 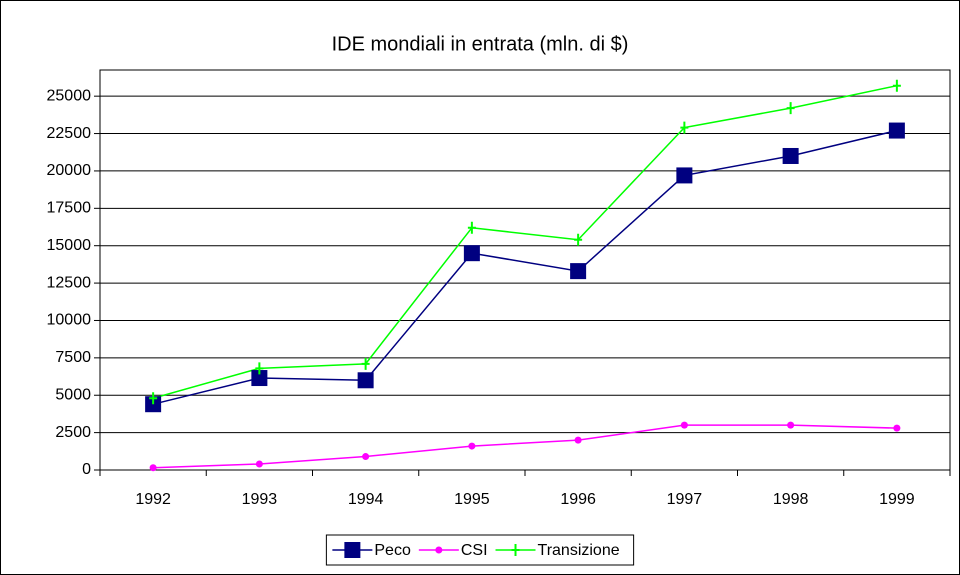 I want to click on y-tick-label: 12500, so click(x=69, y=282).